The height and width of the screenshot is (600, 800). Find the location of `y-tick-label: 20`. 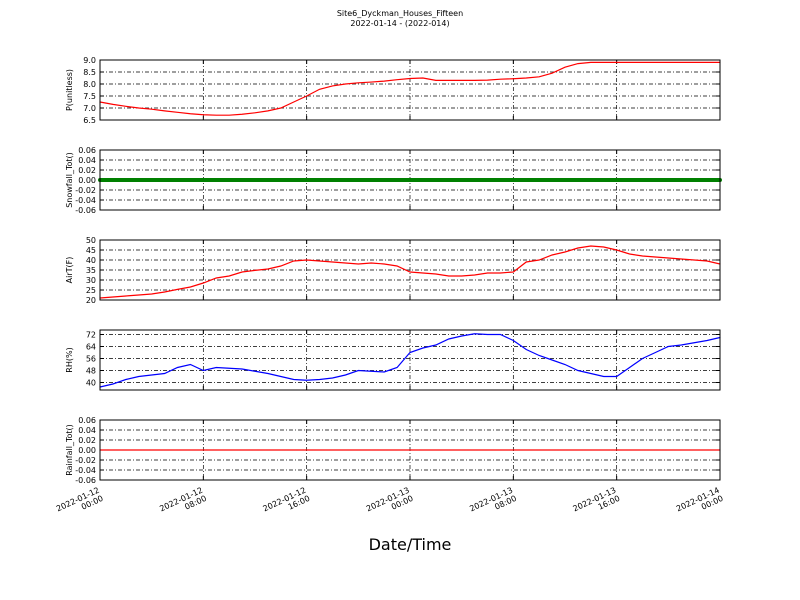

y-tick-label: 20 is located at coordinates (91, 300).